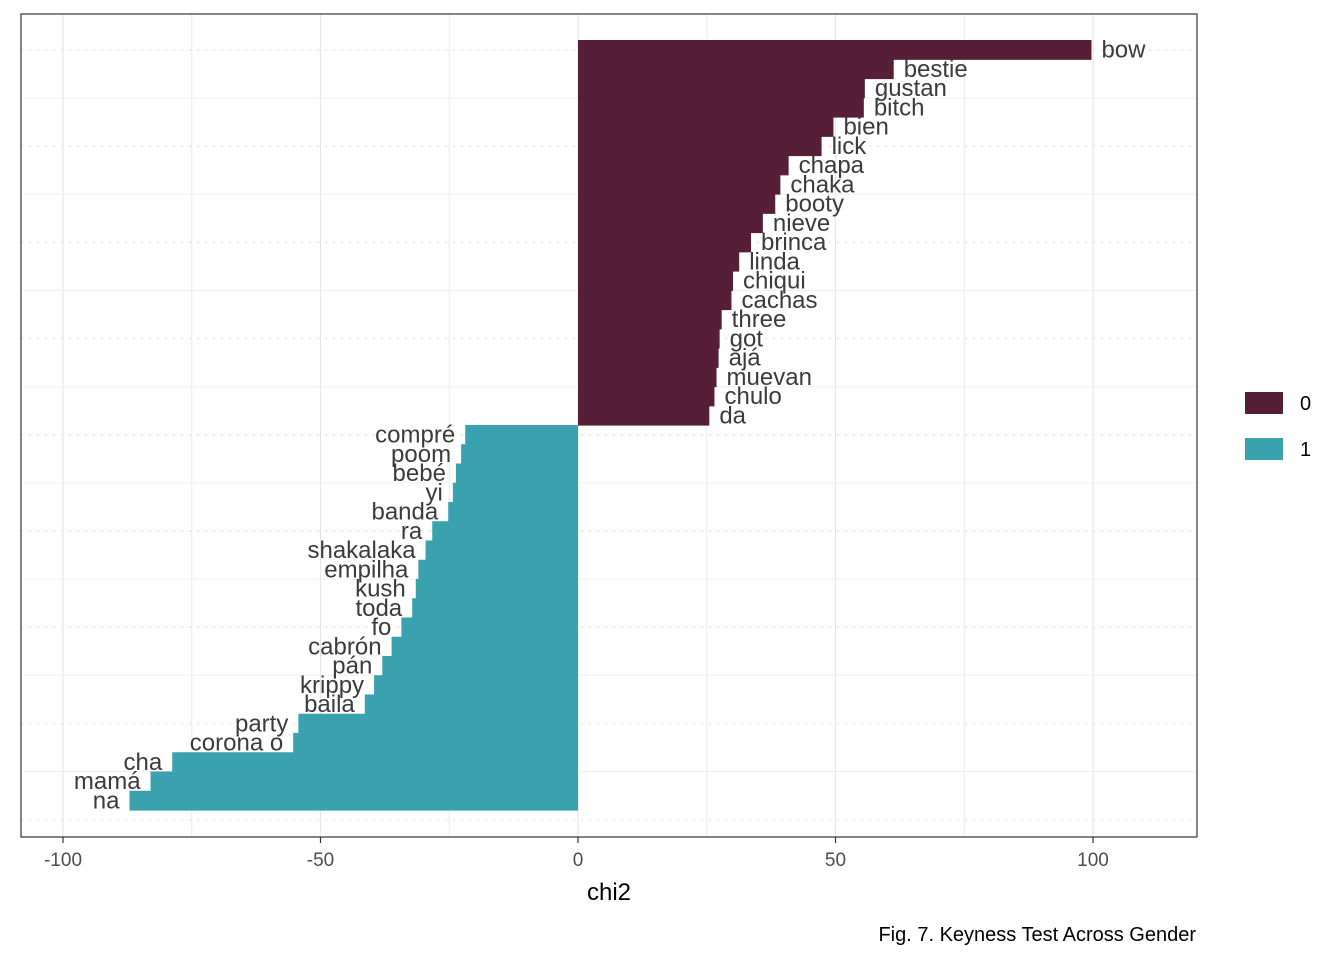 The image size is (1344, 960). I want to click on bar-cha, so click(375, 762).